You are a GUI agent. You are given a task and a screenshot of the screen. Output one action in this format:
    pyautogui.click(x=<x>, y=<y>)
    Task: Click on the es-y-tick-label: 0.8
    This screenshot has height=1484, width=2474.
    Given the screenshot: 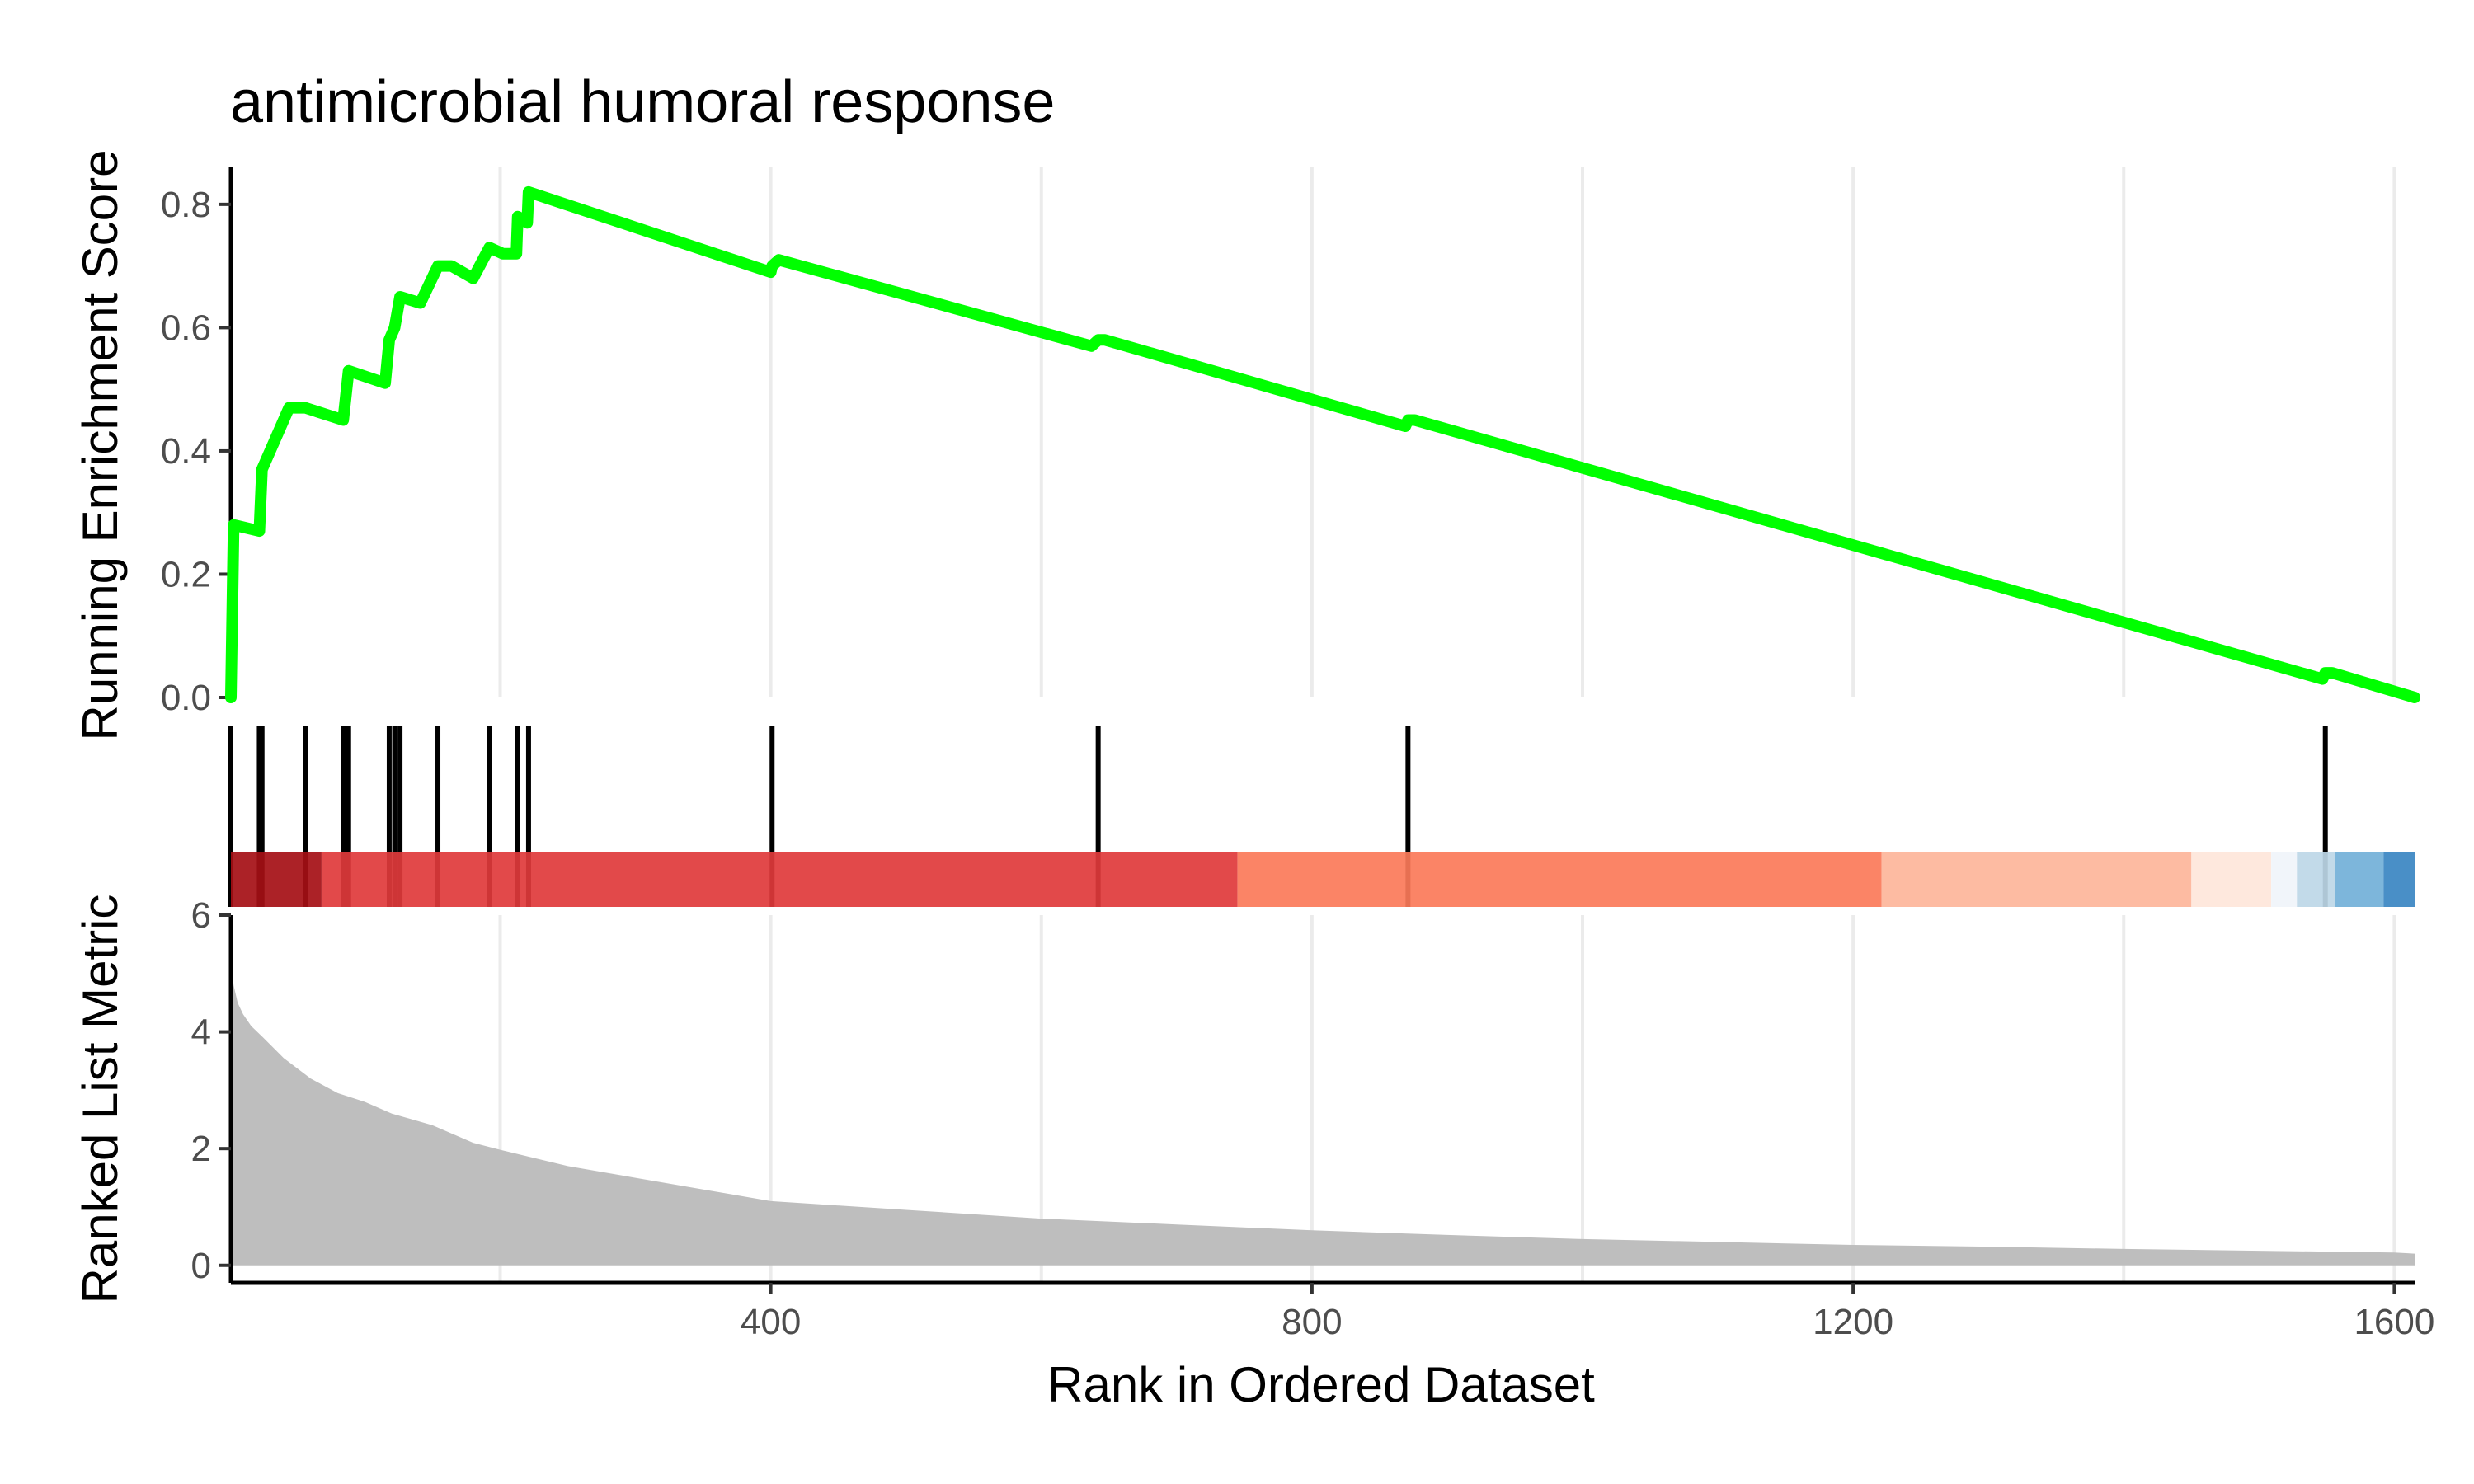 What is the action you would take?
    pyautogui.click(x=186, y=205)
    